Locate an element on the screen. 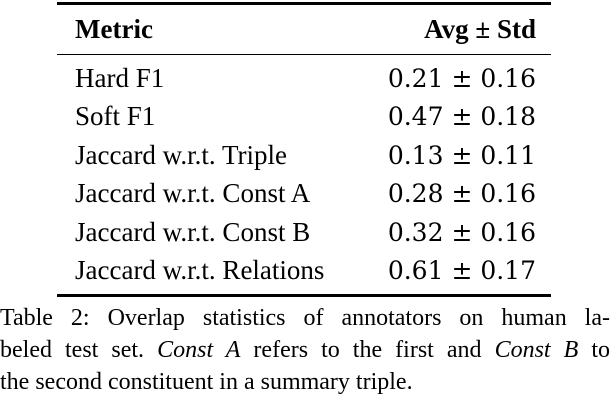 This screenshot has height=400, width=610. table-row: Hard F1 0.21 ± 0.16 is located at coordinates (304, 78).